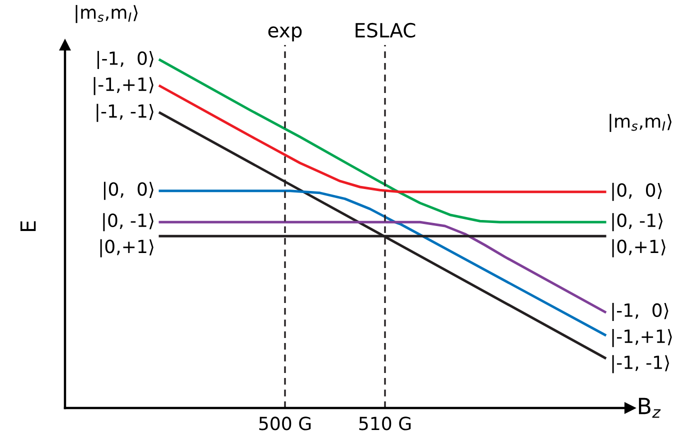 The image size is (696, 443). What do you see at coordinates (107, 14) in the screenshot?
I see `text: |m$_{s}$,m$_{I}$⟩` at bounding box center [107, 14].